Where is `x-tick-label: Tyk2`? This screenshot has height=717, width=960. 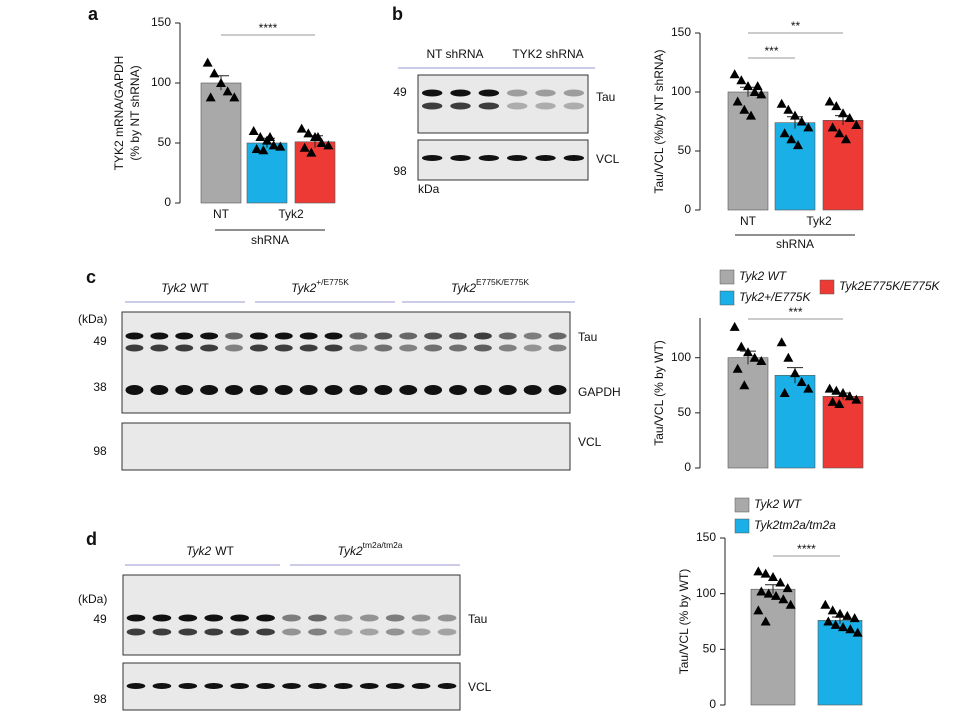 x-tick-label: Tyk2 is located at coordinates (291, 214).